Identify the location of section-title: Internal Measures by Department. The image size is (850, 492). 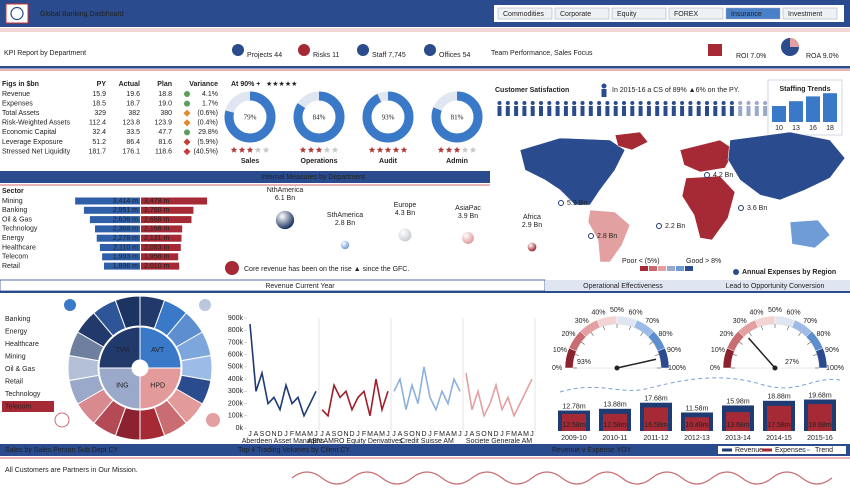
(313, 177).